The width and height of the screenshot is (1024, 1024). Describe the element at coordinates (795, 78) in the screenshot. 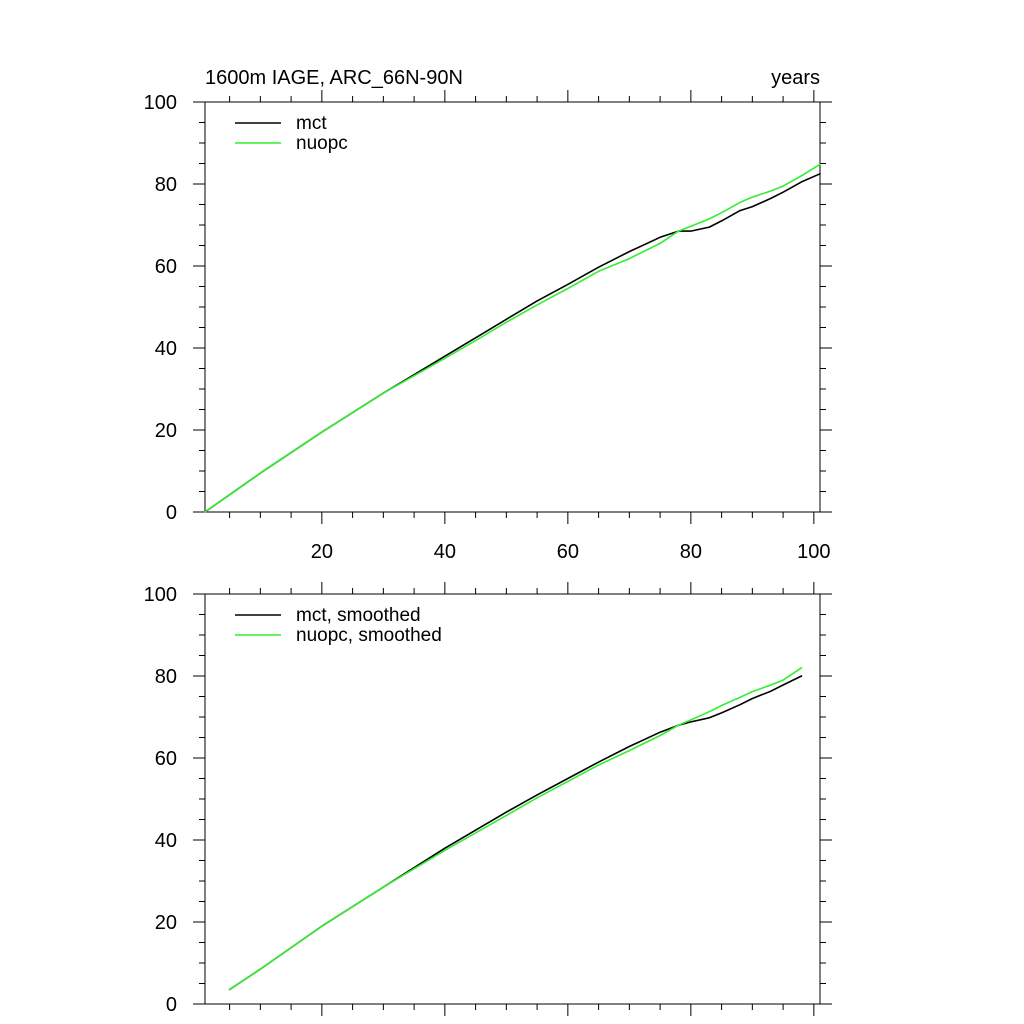

I see `units-label: years` at that location.